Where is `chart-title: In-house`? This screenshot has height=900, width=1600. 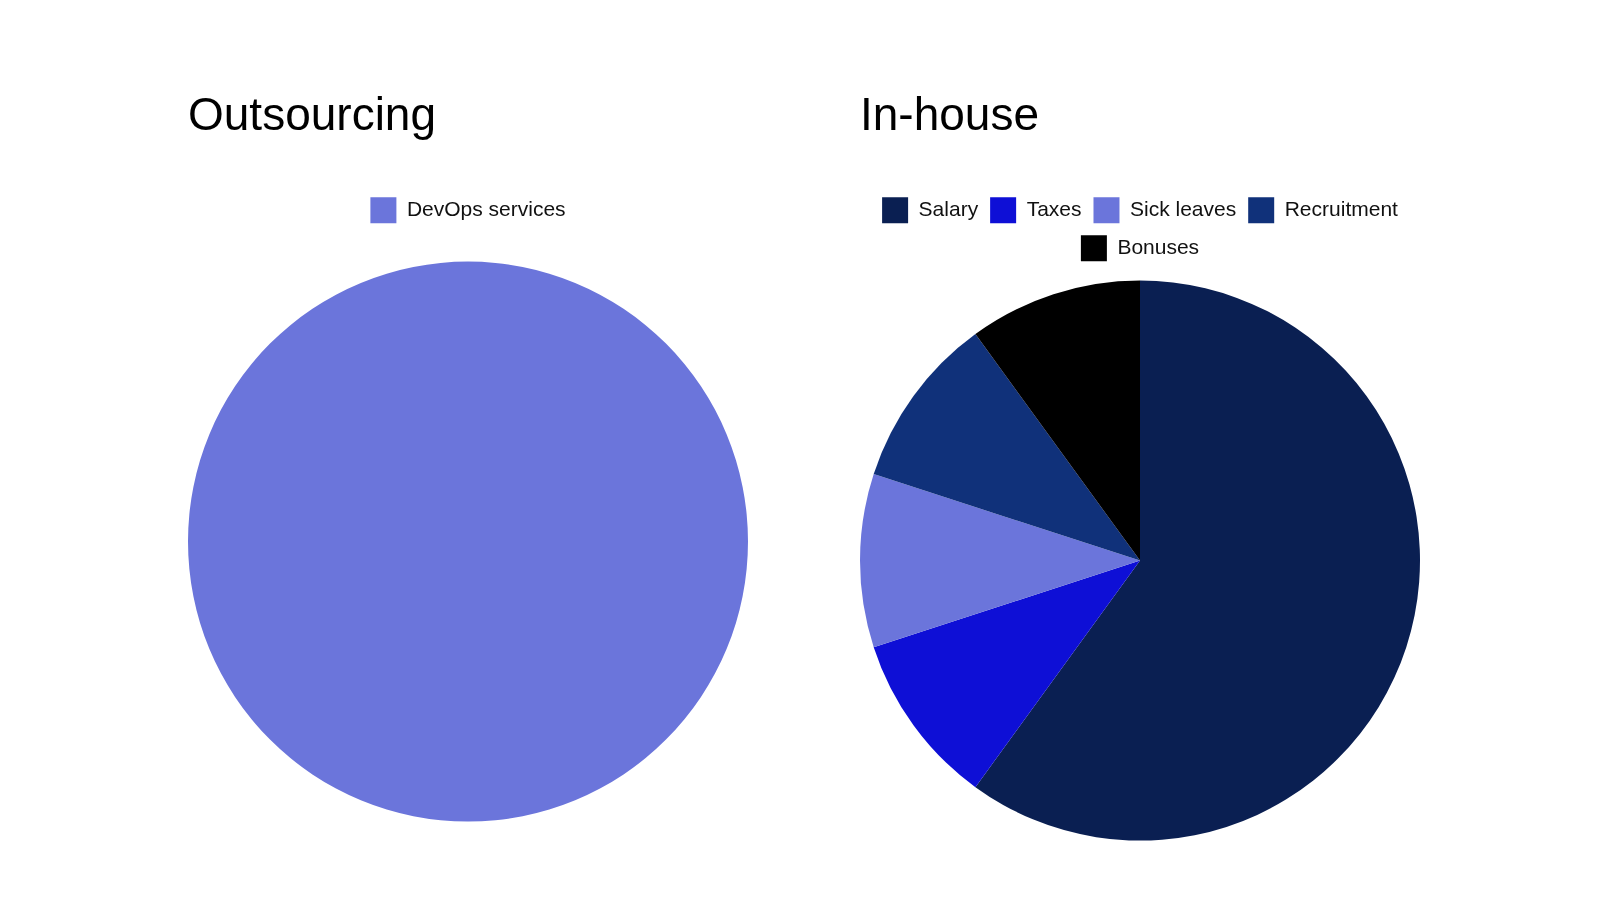
chart-title: In-house is located at coordinates (950, 114).